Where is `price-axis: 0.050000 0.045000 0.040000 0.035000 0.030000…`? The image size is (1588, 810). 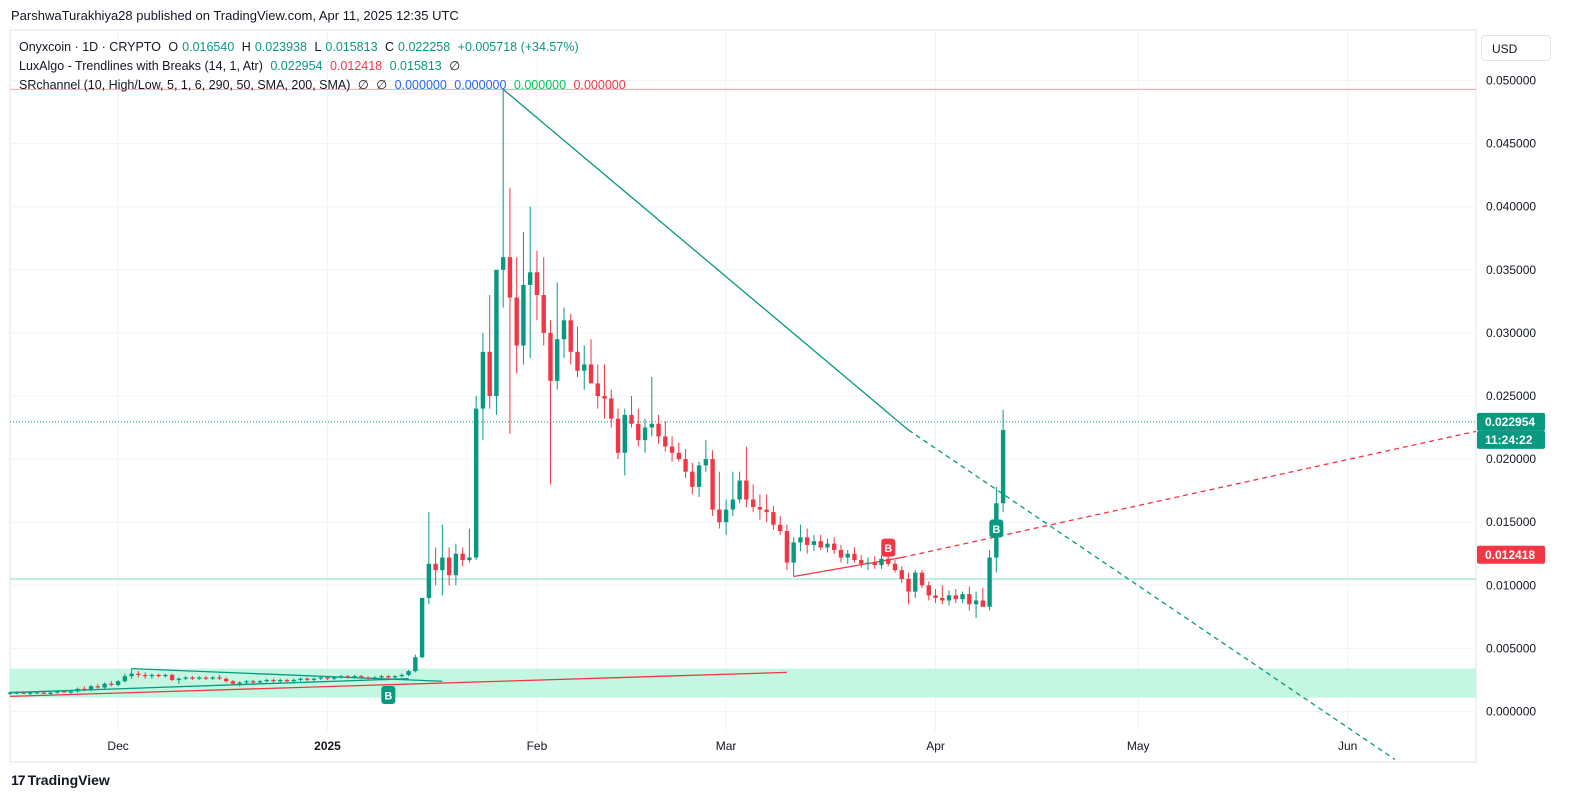
price-axis: 0.050000 0.045000 0.040000 0.035000 0.030000… is located at coordinates (1511, 395).